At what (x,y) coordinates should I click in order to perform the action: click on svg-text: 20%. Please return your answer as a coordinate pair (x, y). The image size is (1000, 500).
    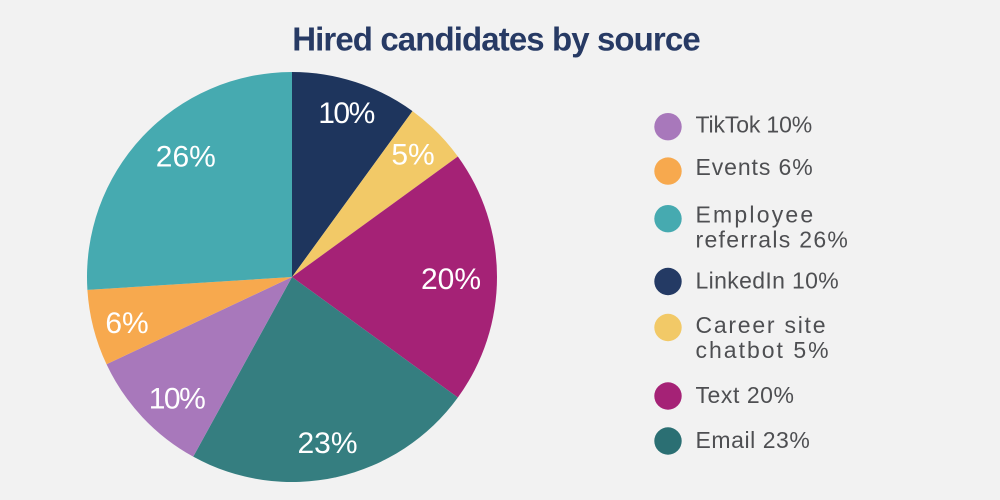
    Looking at the image, I should click on (451, 279).